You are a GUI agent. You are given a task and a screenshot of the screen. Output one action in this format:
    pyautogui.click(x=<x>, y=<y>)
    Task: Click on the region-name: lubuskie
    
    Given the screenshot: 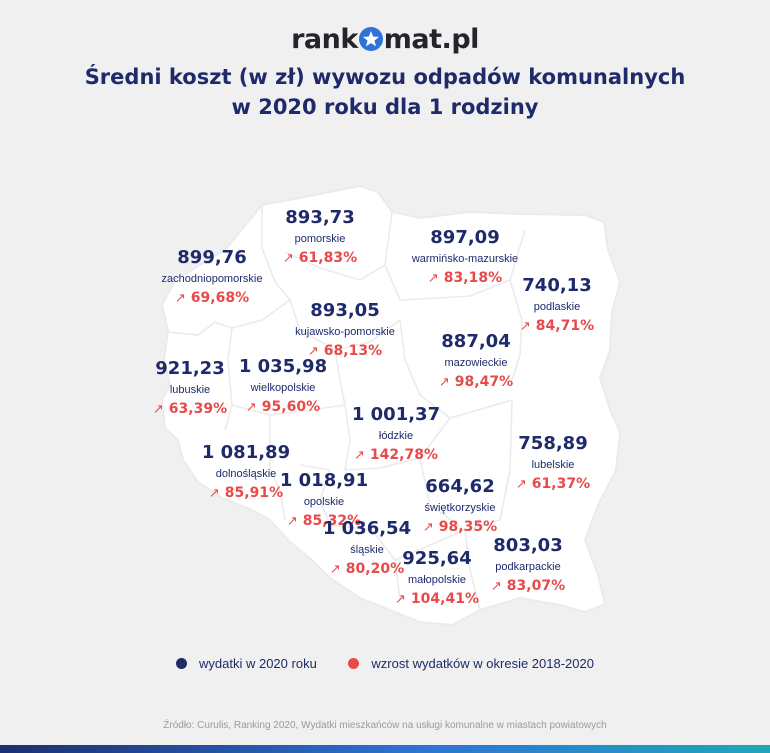 What is the action you would take?
    pyautogui.click(x=190, y=390)
    